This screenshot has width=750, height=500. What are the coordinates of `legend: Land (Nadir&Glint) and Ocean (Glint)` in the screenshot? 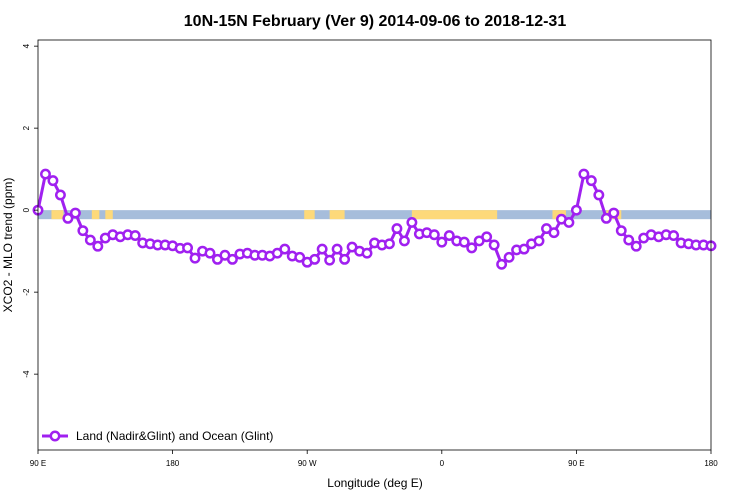 It's located at (157, 436).